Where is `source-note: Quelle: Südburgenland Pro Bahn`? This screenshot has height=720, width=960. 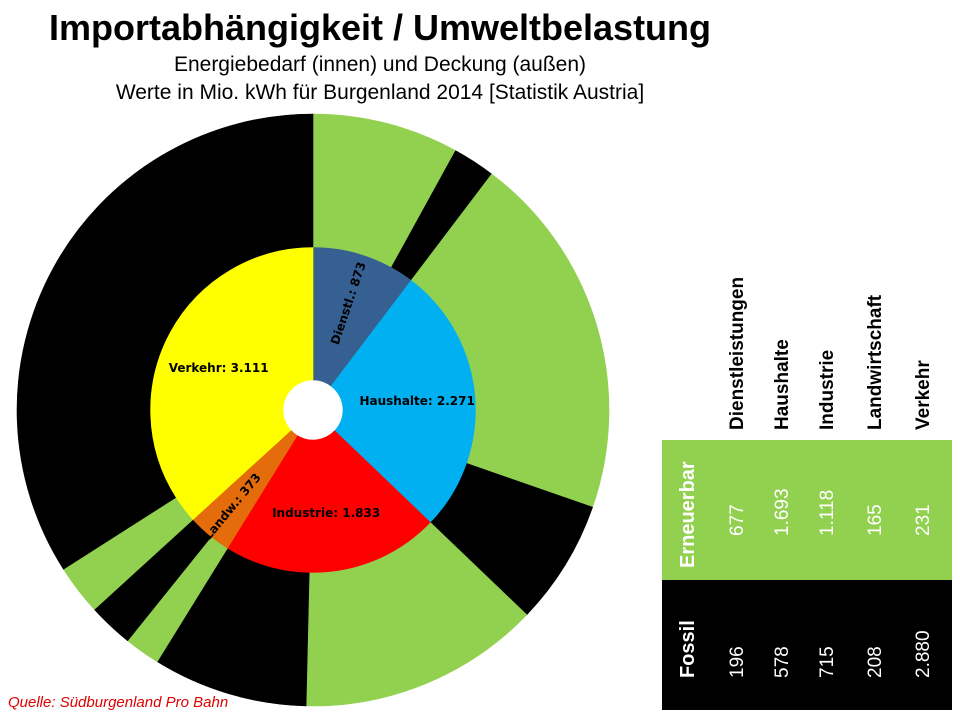
source-note: Quelle: Südburgenland Pro Bahn is located at coordinates (118, 702).